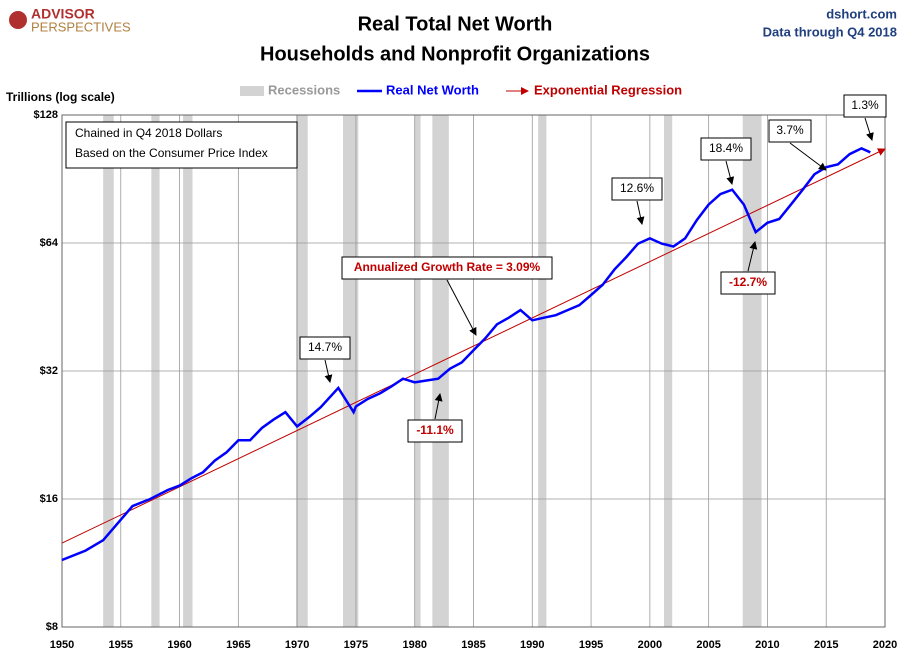  Describe the element at coordinates (414, 645) in the screenshot. I see `x-tick-label: 1980` at that location.